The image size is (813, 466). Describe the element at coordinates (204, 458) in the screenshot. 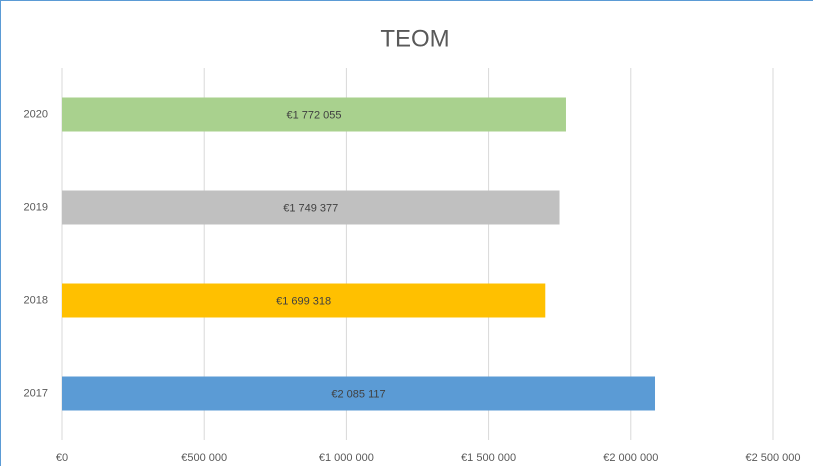

I see `x-tick-label: €500 000` at that location.